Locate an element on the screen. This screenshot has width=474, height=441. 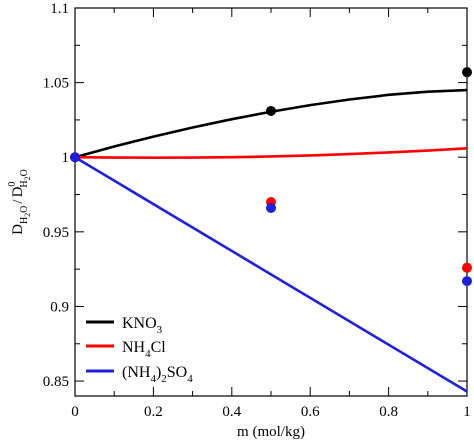
y-label-ref: D is located at coordinates (18, 191).